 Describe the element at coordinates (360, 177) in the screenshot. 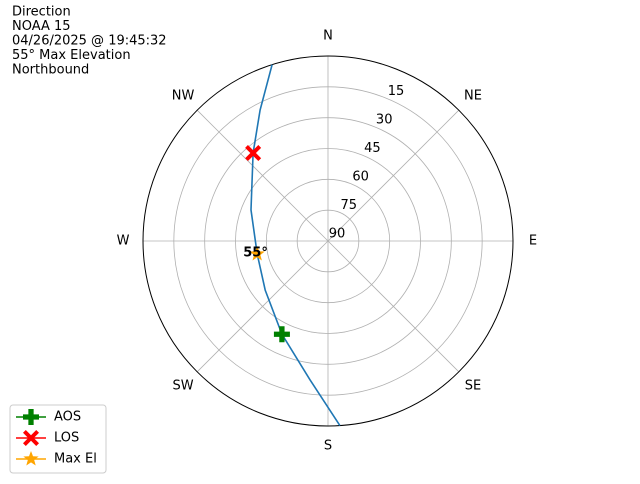

I see `r-tick-label: 60` at that location.